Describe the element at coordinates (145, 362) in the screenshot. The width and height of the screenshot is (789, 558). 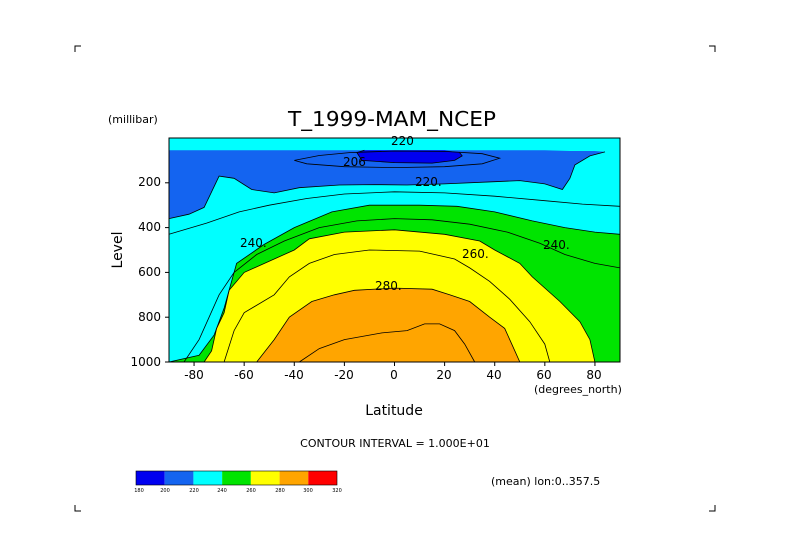
I see `y-tick-label: 1000` at that location.